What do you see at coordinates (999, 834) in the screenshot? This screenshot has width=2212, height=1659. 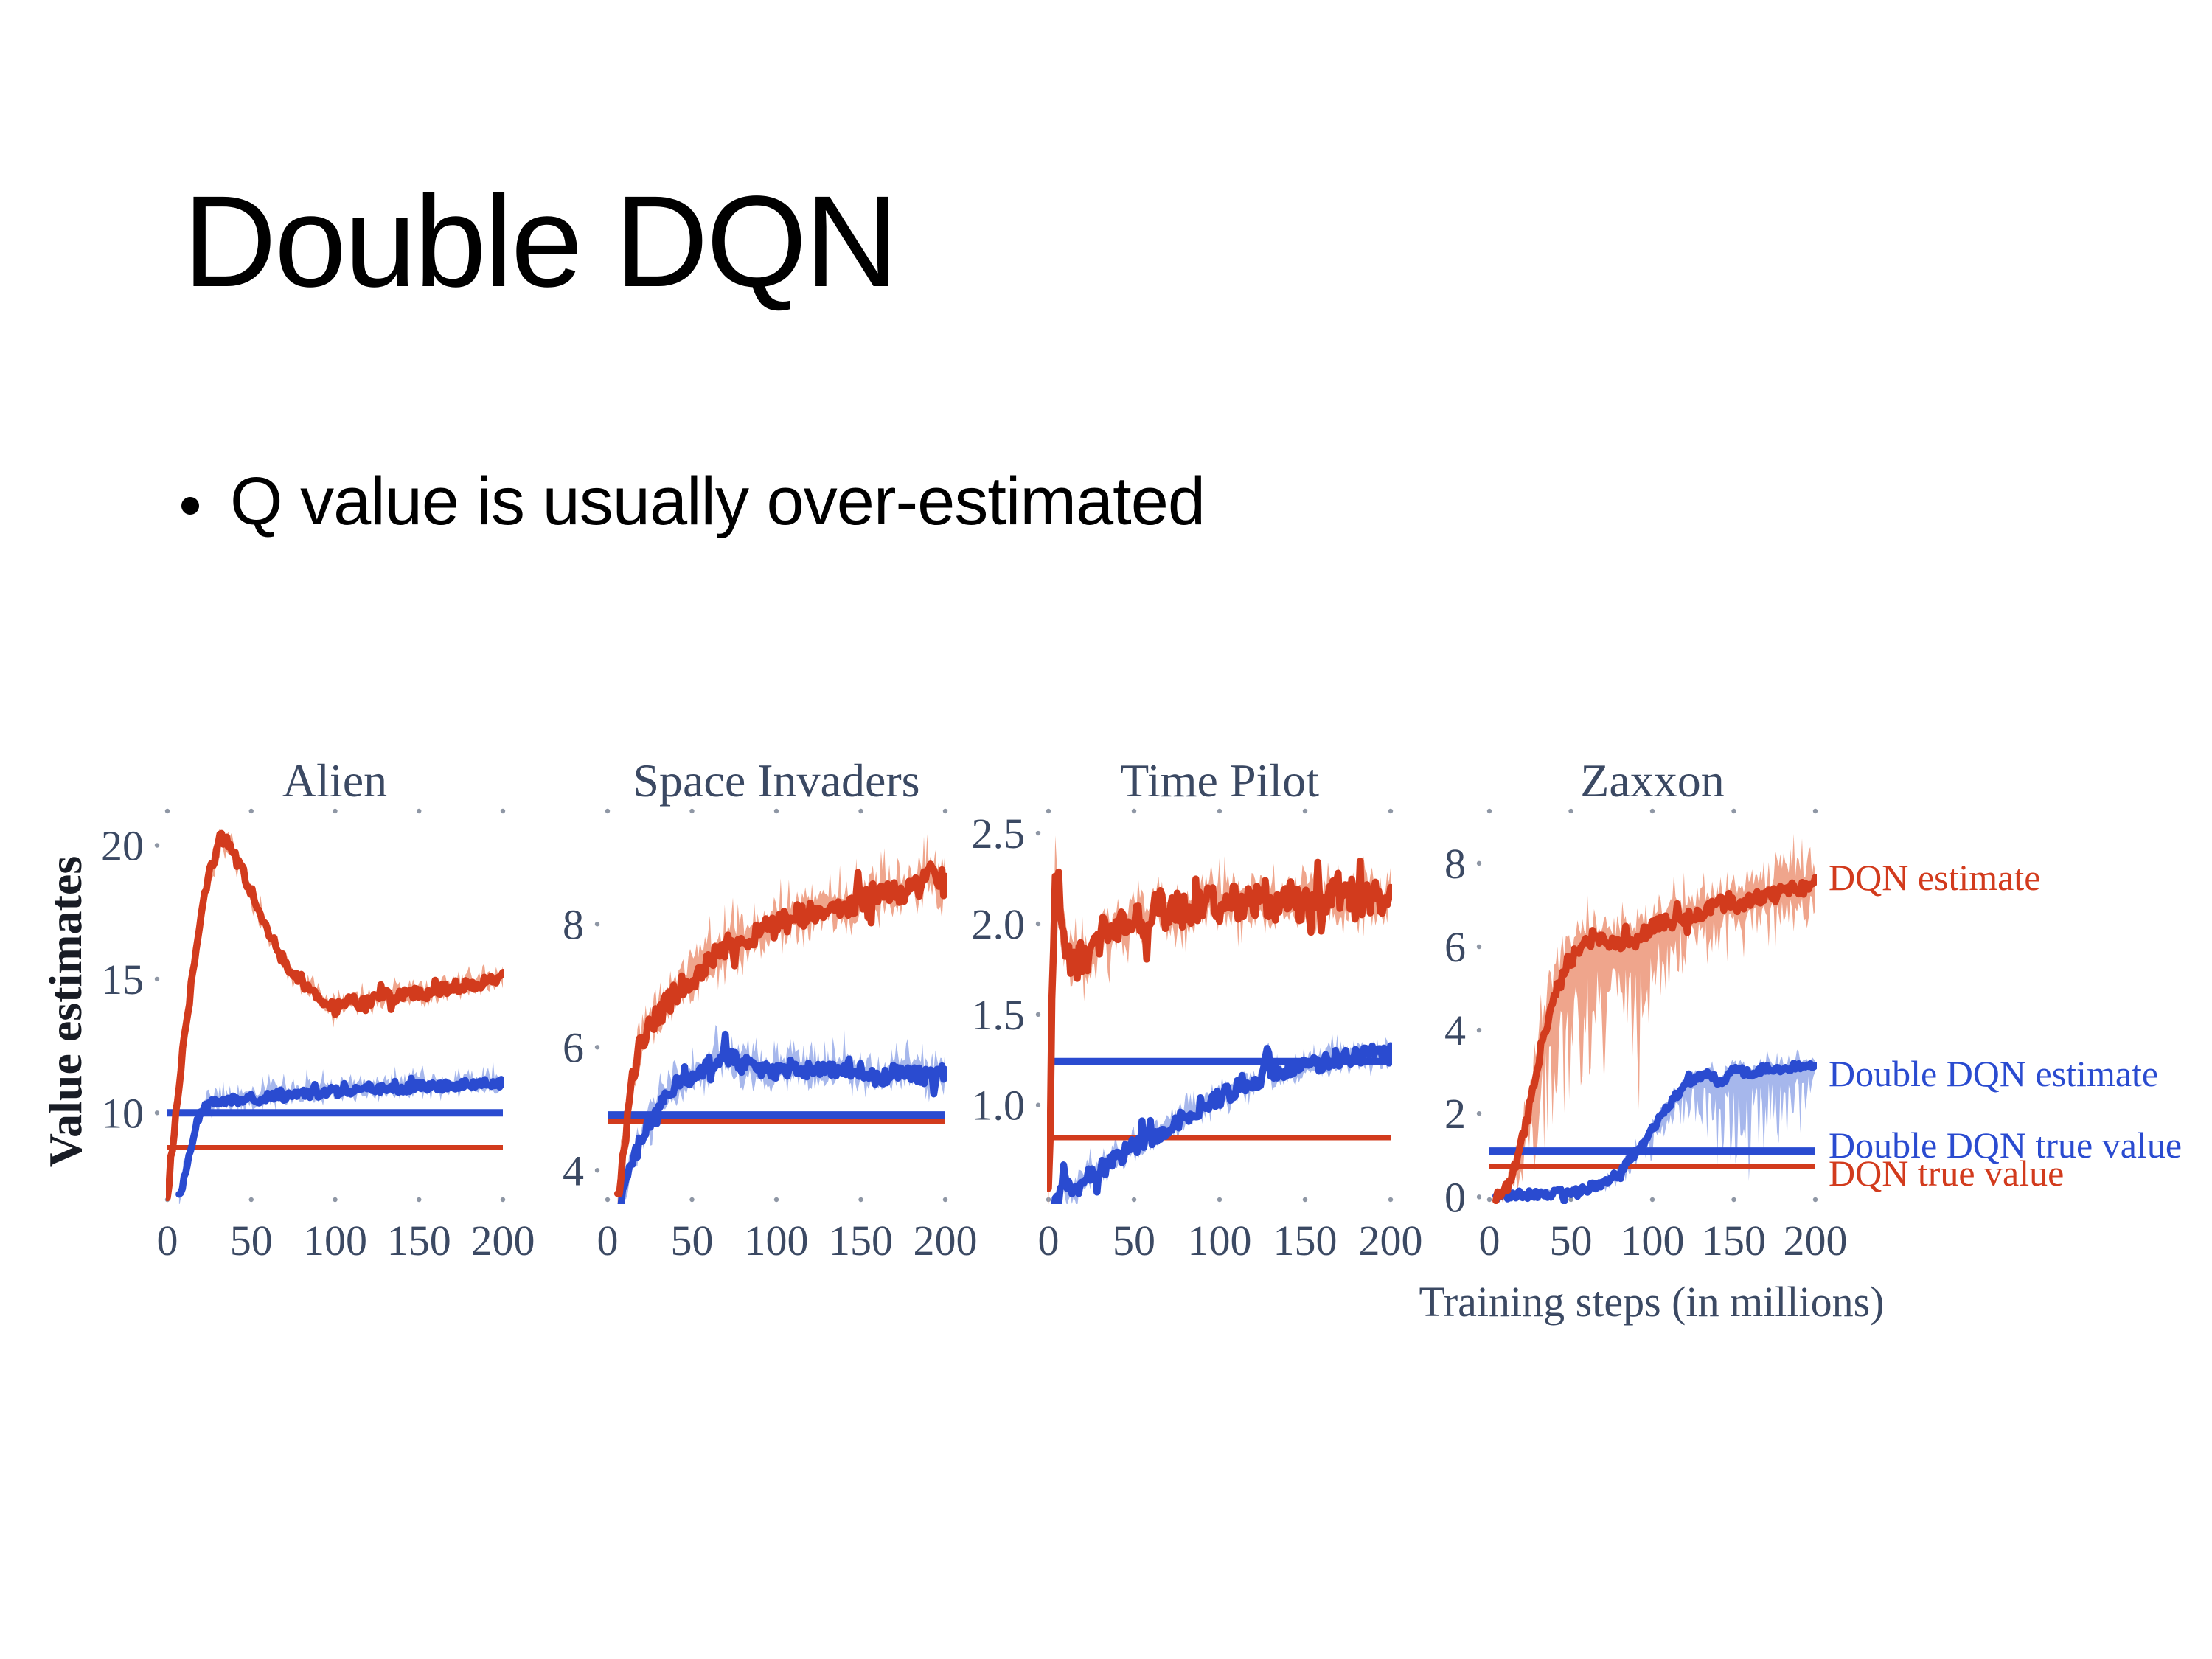 I see `y-tick-label: 2.5` at bounding box center [999, 834].